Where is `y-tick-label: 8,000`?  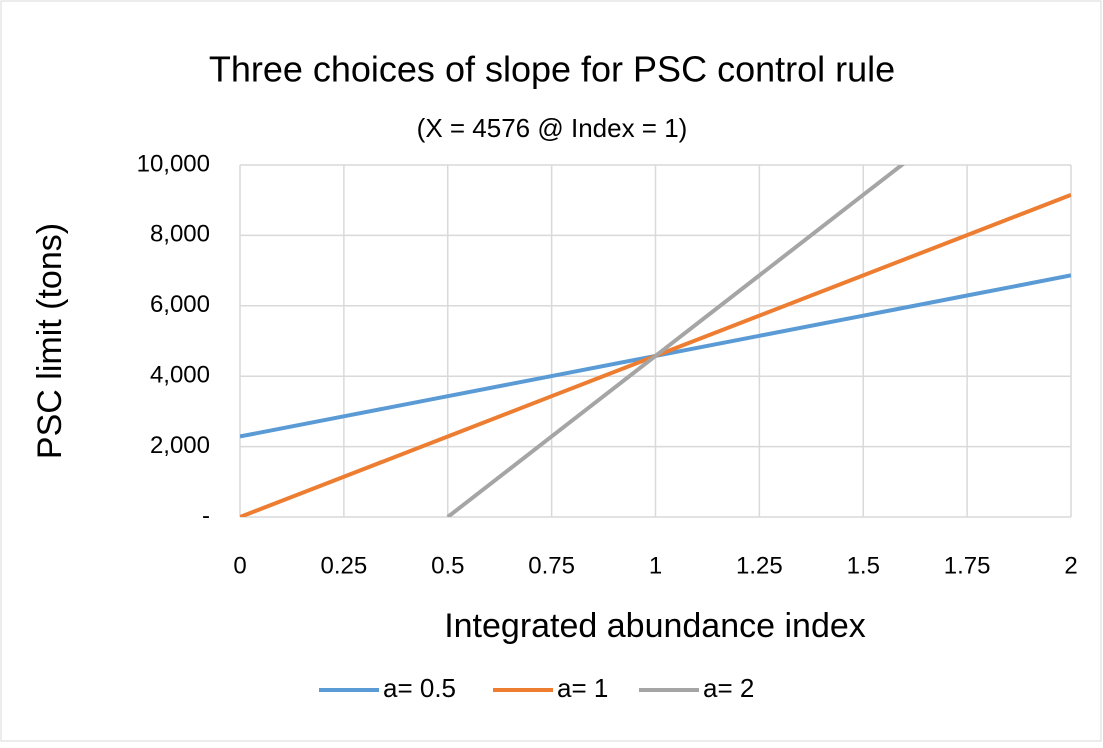
y-tick-label: 8,000 is located at coordinates (180, 234).